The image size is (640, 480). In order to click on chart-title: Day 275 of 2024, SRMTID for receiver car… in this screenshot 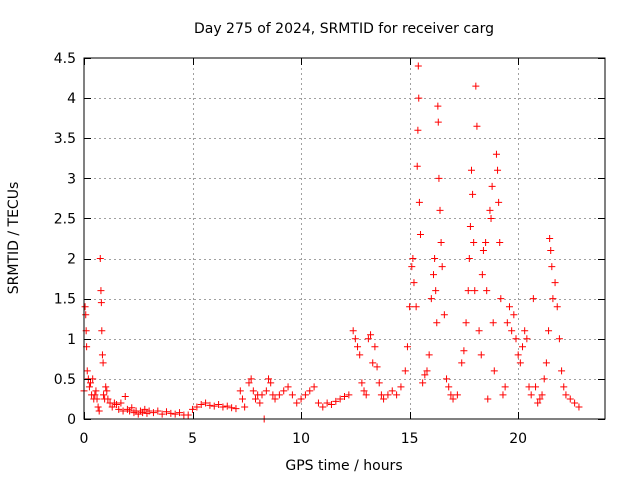, I will do `click(344, 29)`.